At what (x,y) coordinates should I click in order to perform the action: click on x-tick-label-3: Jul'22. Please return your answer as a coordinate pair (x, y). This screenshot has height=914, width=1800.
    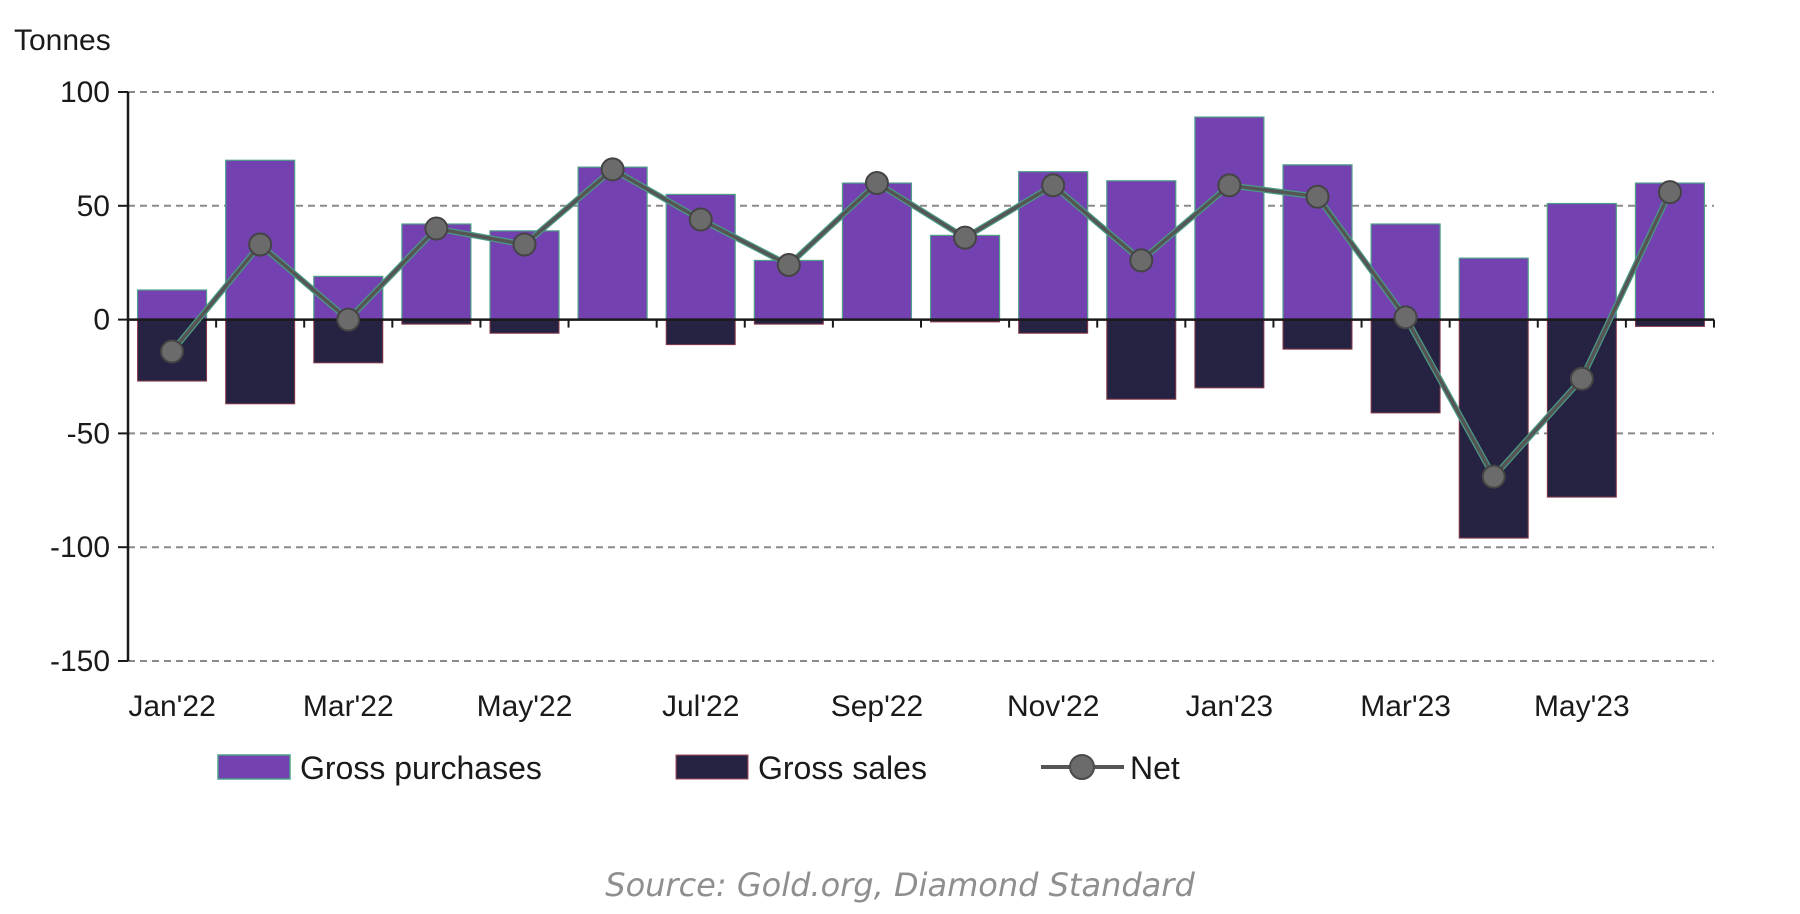
    Looking at the image, I should click on (700, 706).